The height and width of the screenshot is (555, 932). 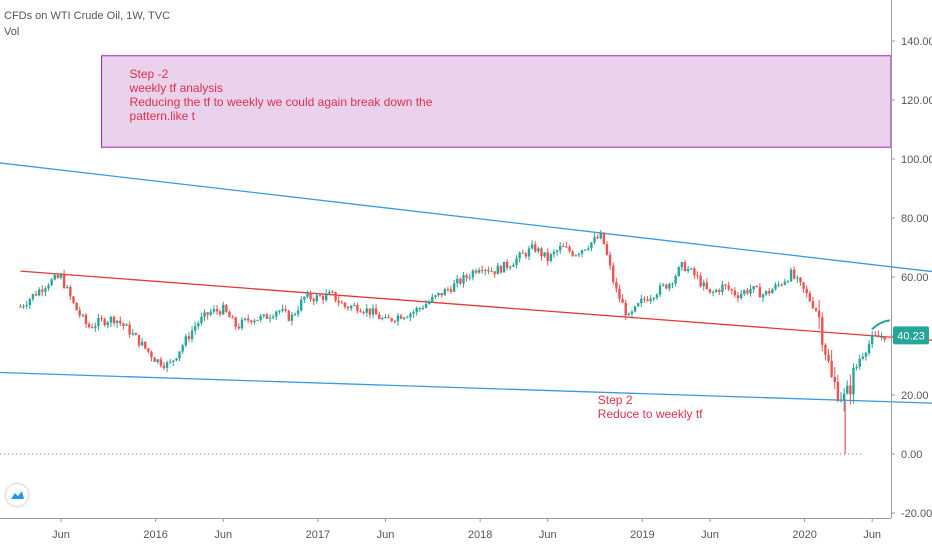 What do you see at coordinates (881, 325) in the screenshot?
I see `price-marker-curve` at bounding box center [881, 325].